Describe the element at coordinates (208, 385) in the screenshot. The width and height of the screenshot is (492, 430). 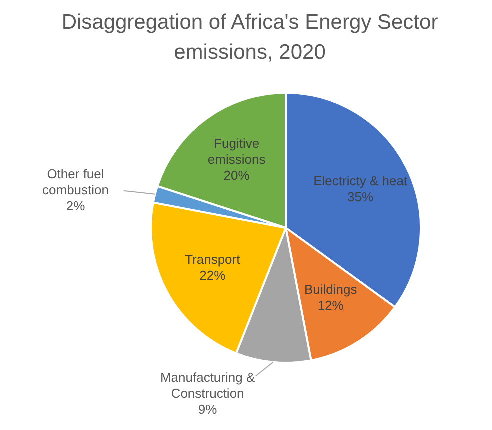
I see `slice-label: Manufacturing & Construction` at that location.